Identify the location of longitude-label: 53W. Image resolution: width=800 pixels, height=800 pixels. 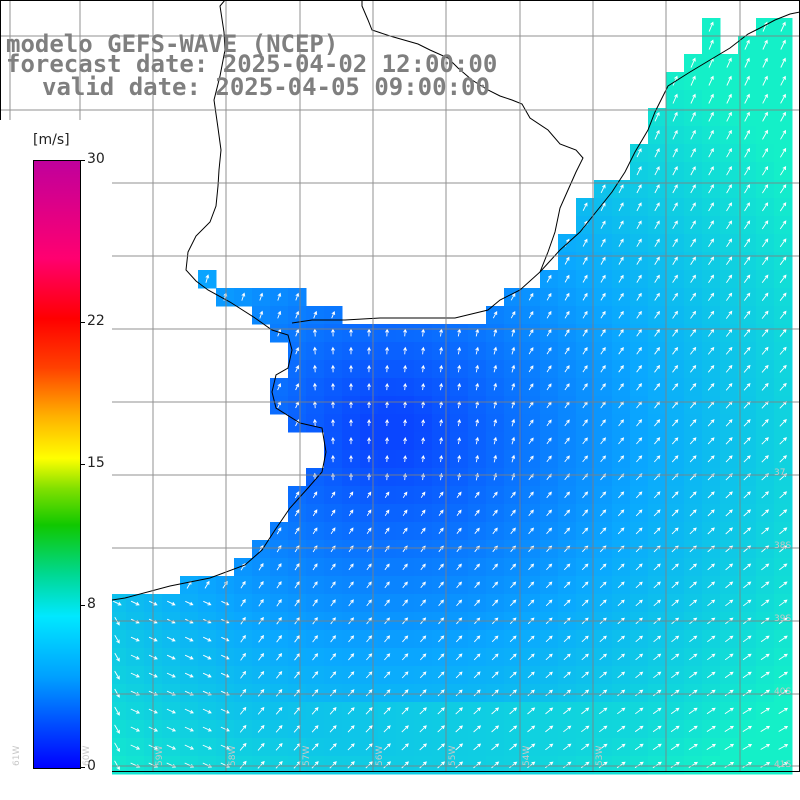
(600, 755).